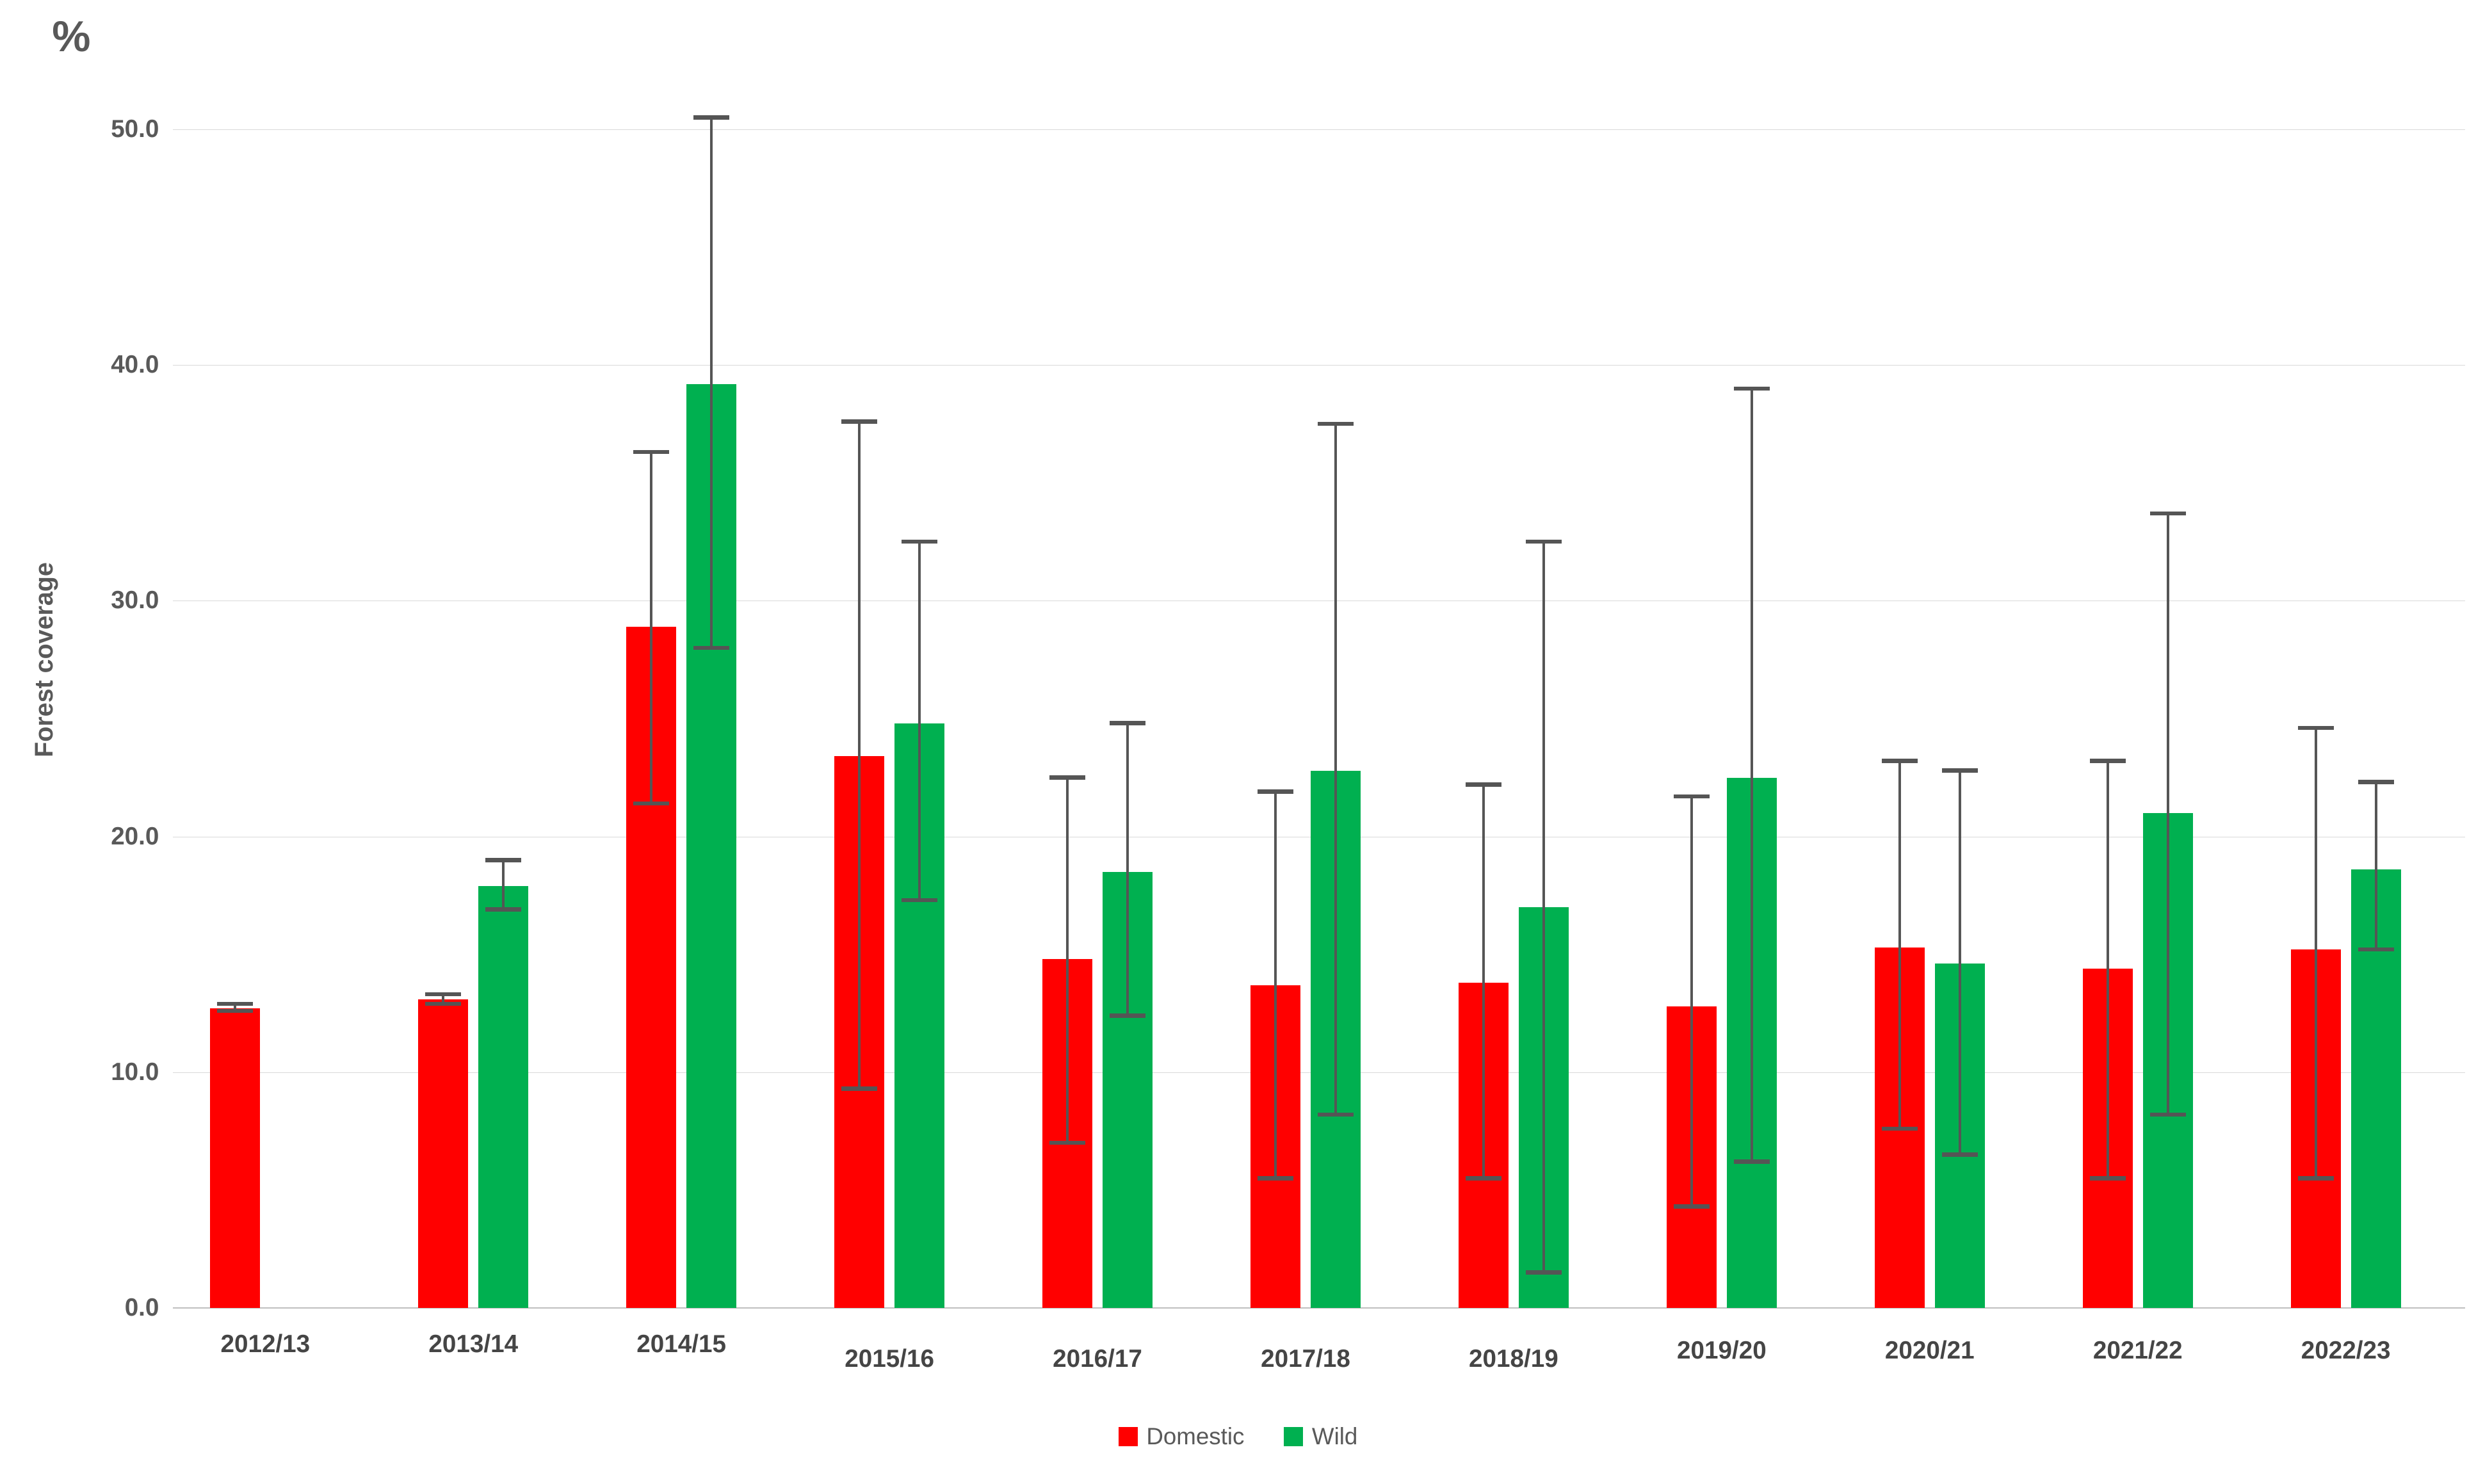  Describe the element at coordinates (860, 422) in the screenshot. I see `error-bar-domestic-2015-16-top-cap` at that location.